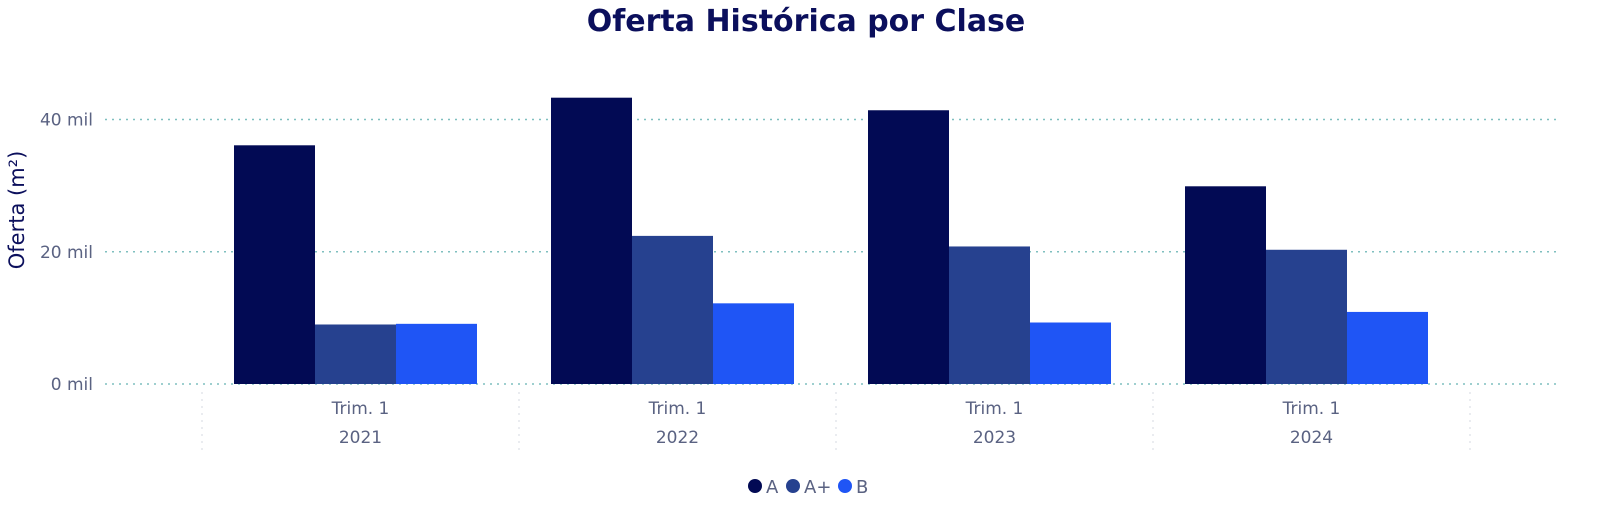  I want to click on bar-a-plus-2021, so click(355, 354).